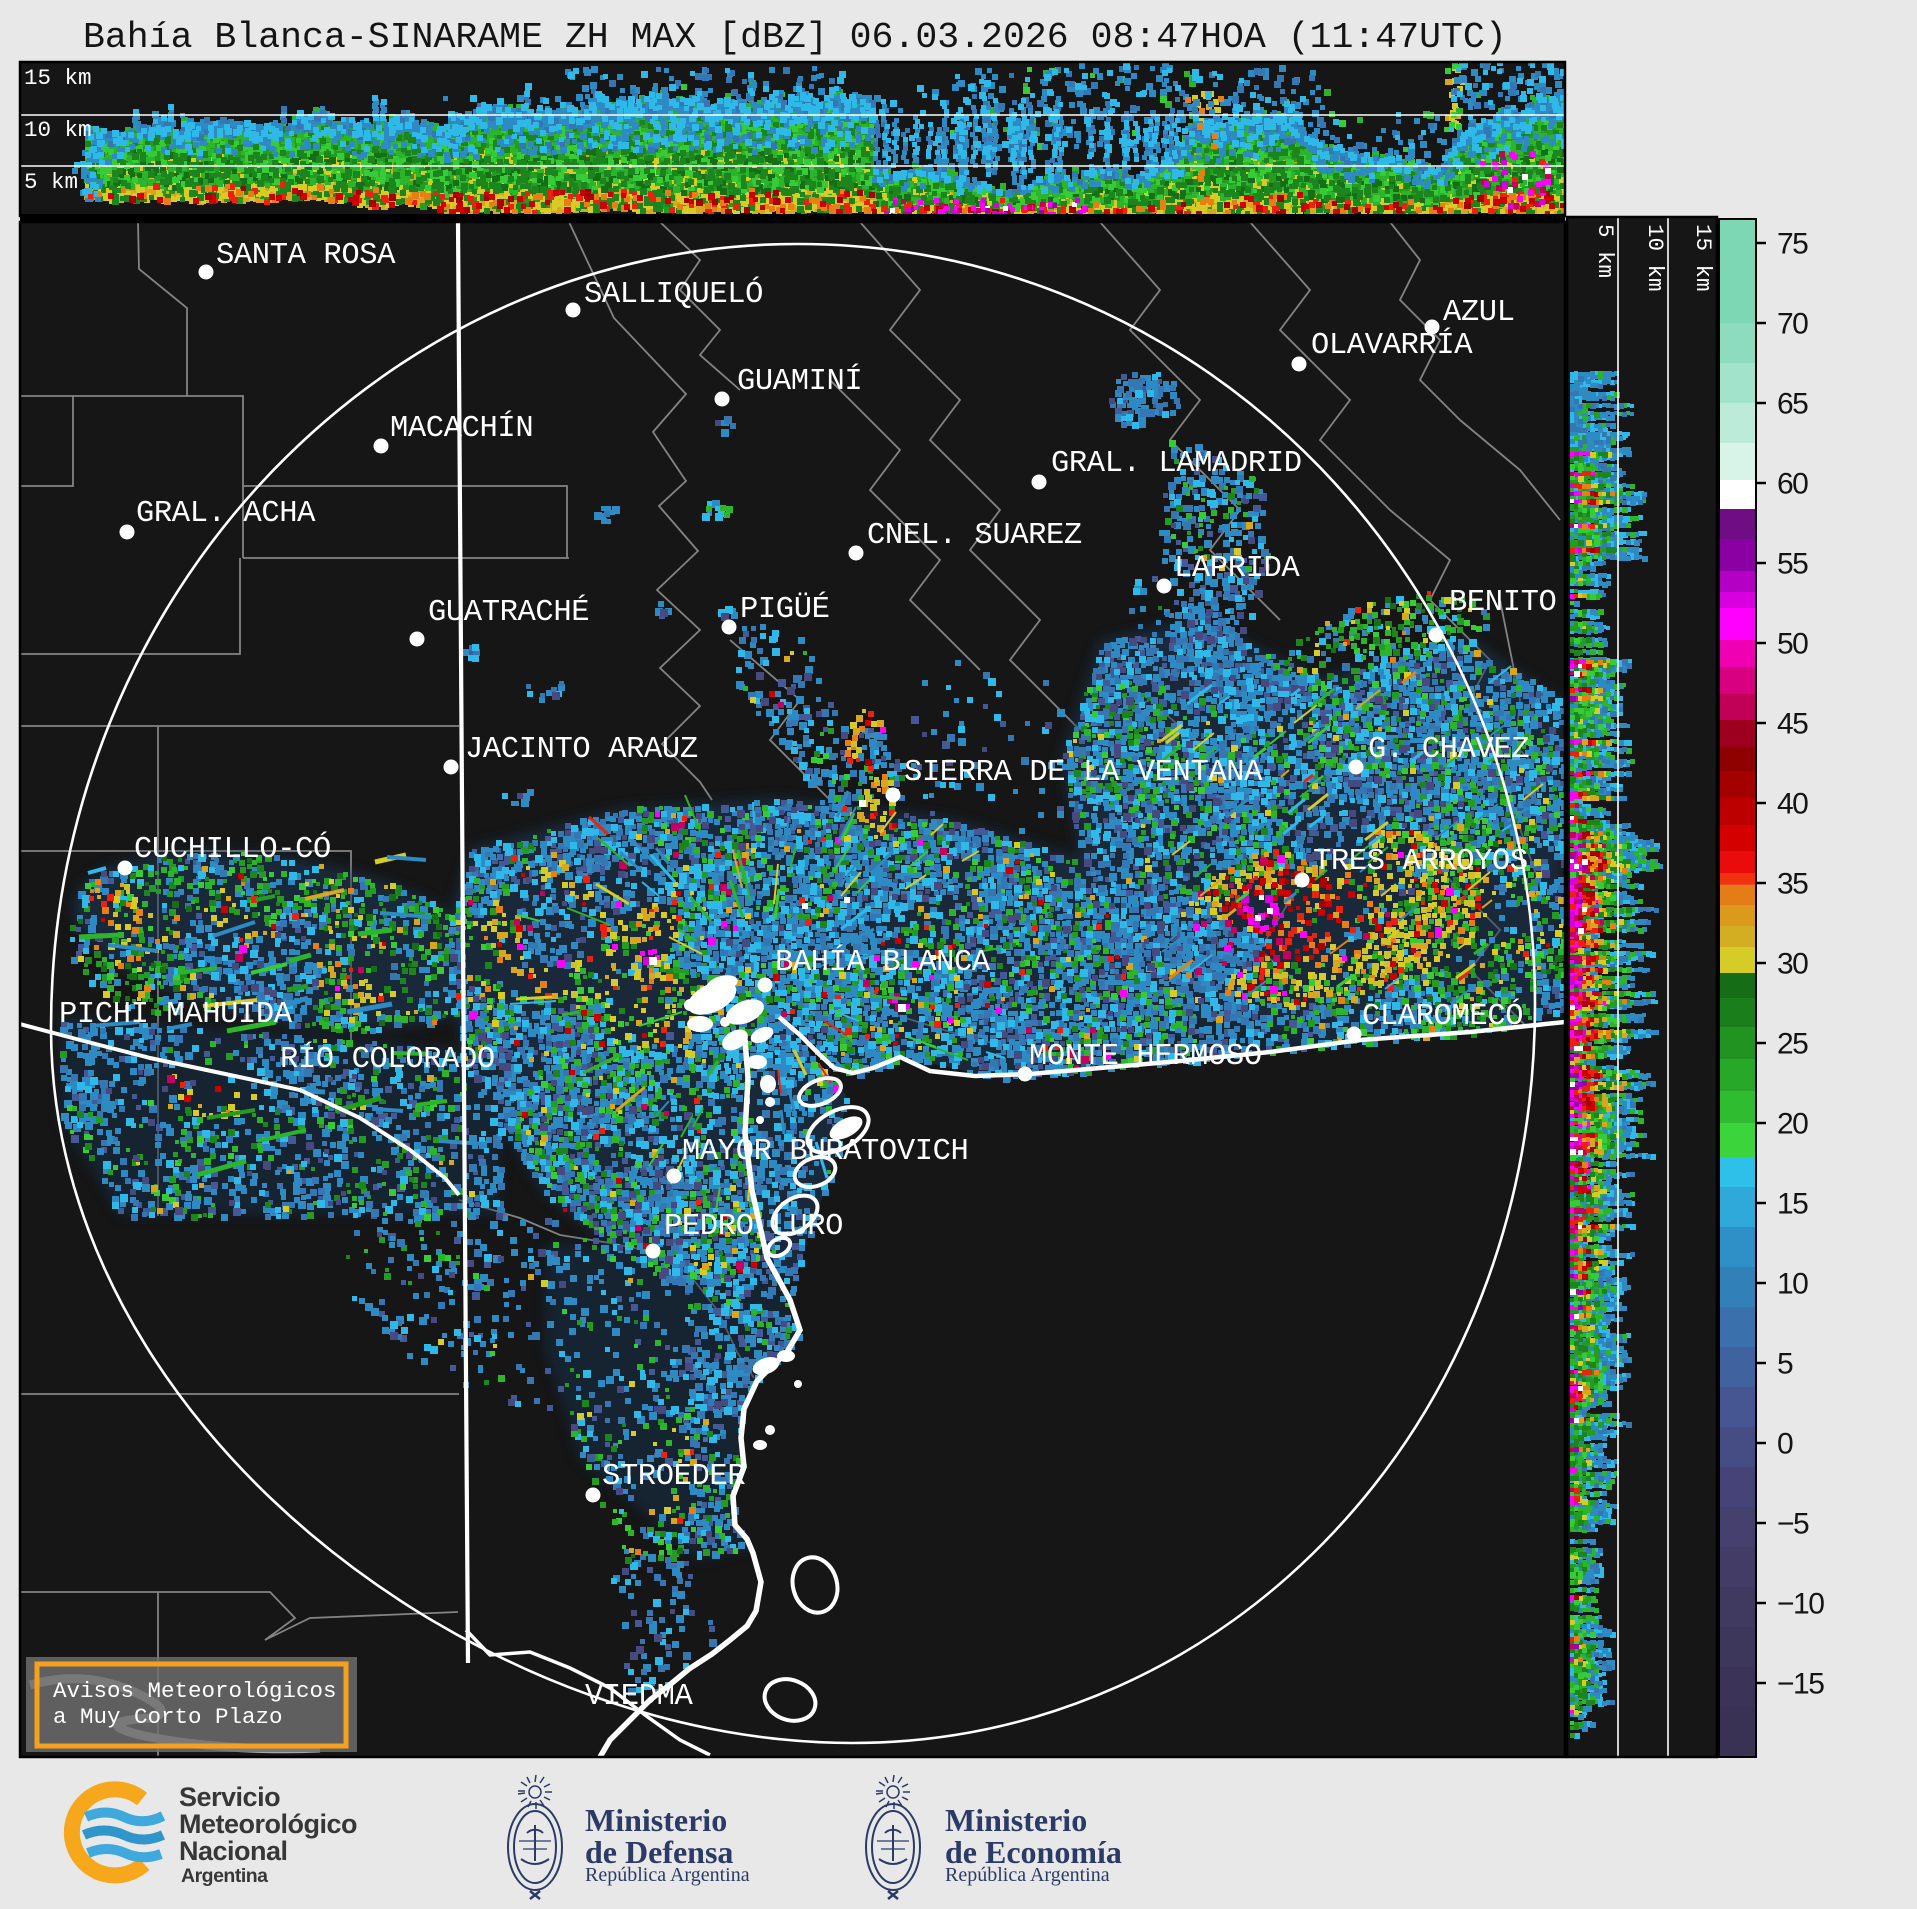 Image resolution: width=1917 pixels, height=1909 pixels. What do you see at coordinates (508, 611) in the screenshot?
I see `svg-text: GUATRACHÉ` at bounding box center [508, 611].